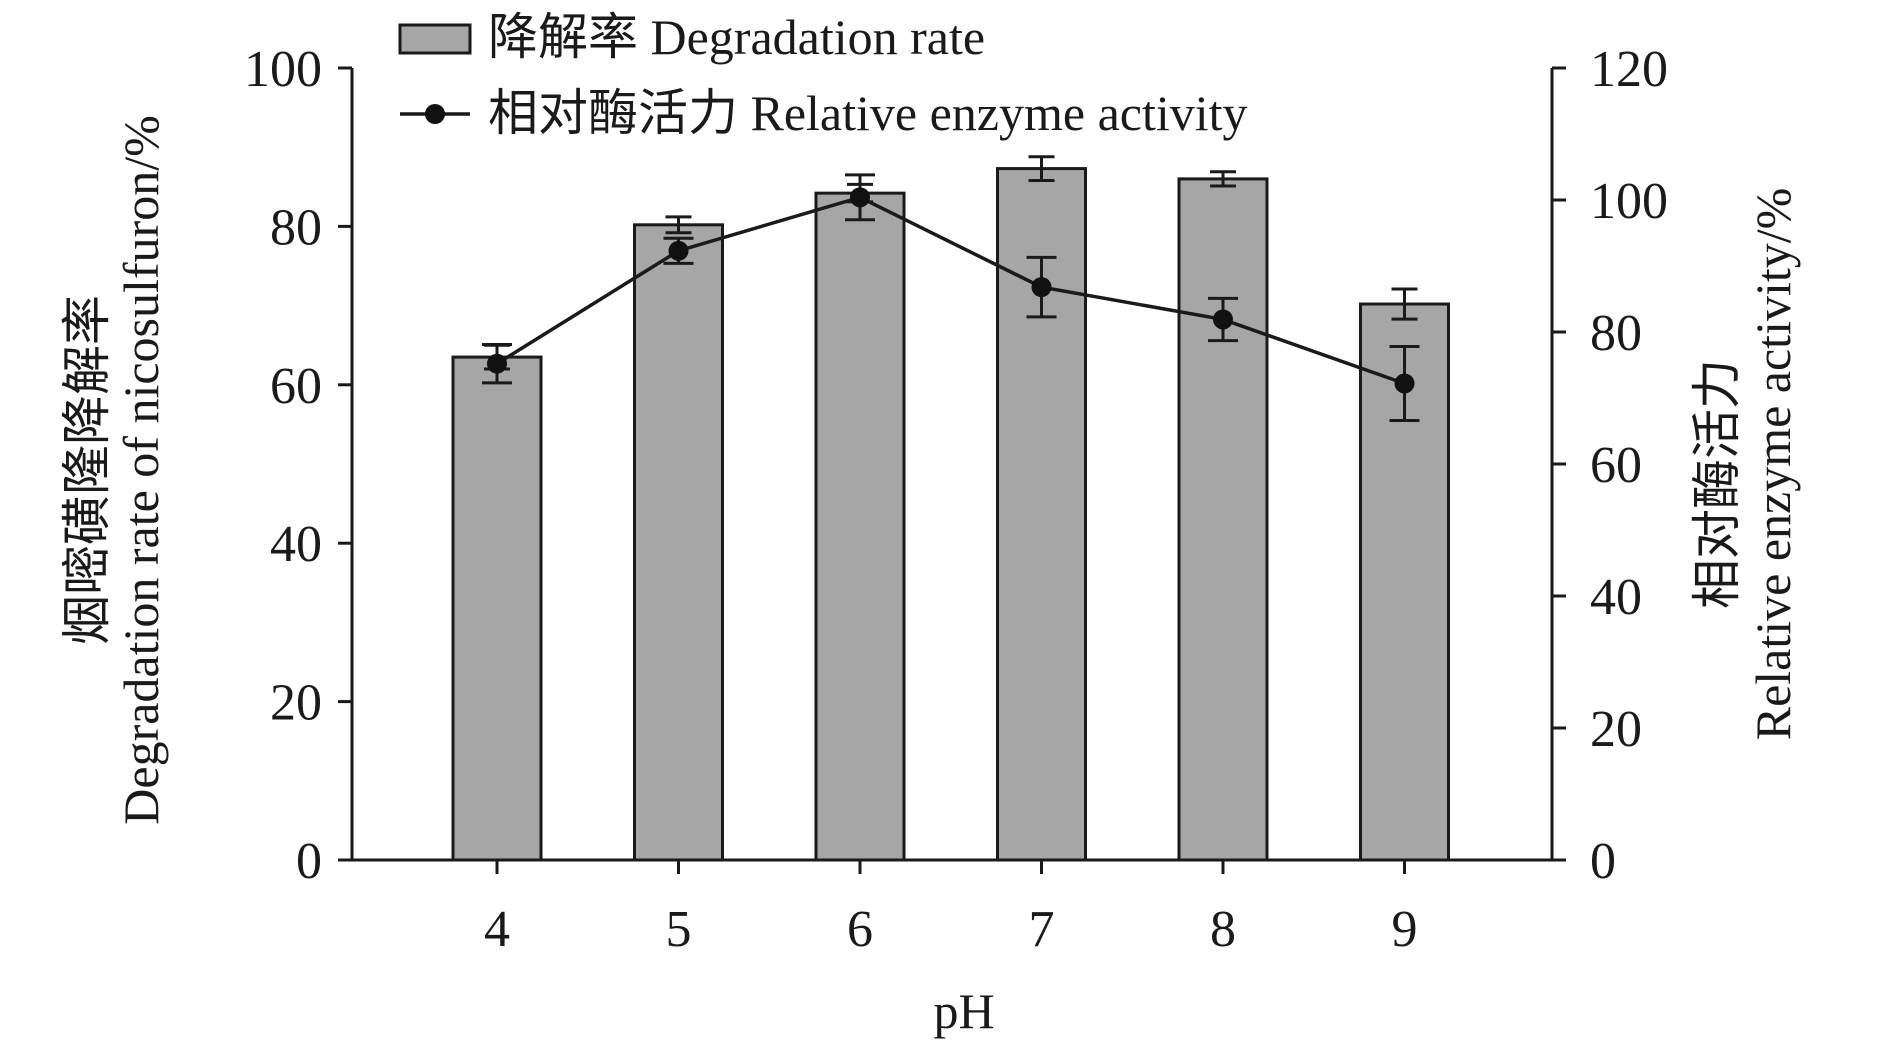  I want to click on y-right-tick-label: 60, so click(1616, 465).